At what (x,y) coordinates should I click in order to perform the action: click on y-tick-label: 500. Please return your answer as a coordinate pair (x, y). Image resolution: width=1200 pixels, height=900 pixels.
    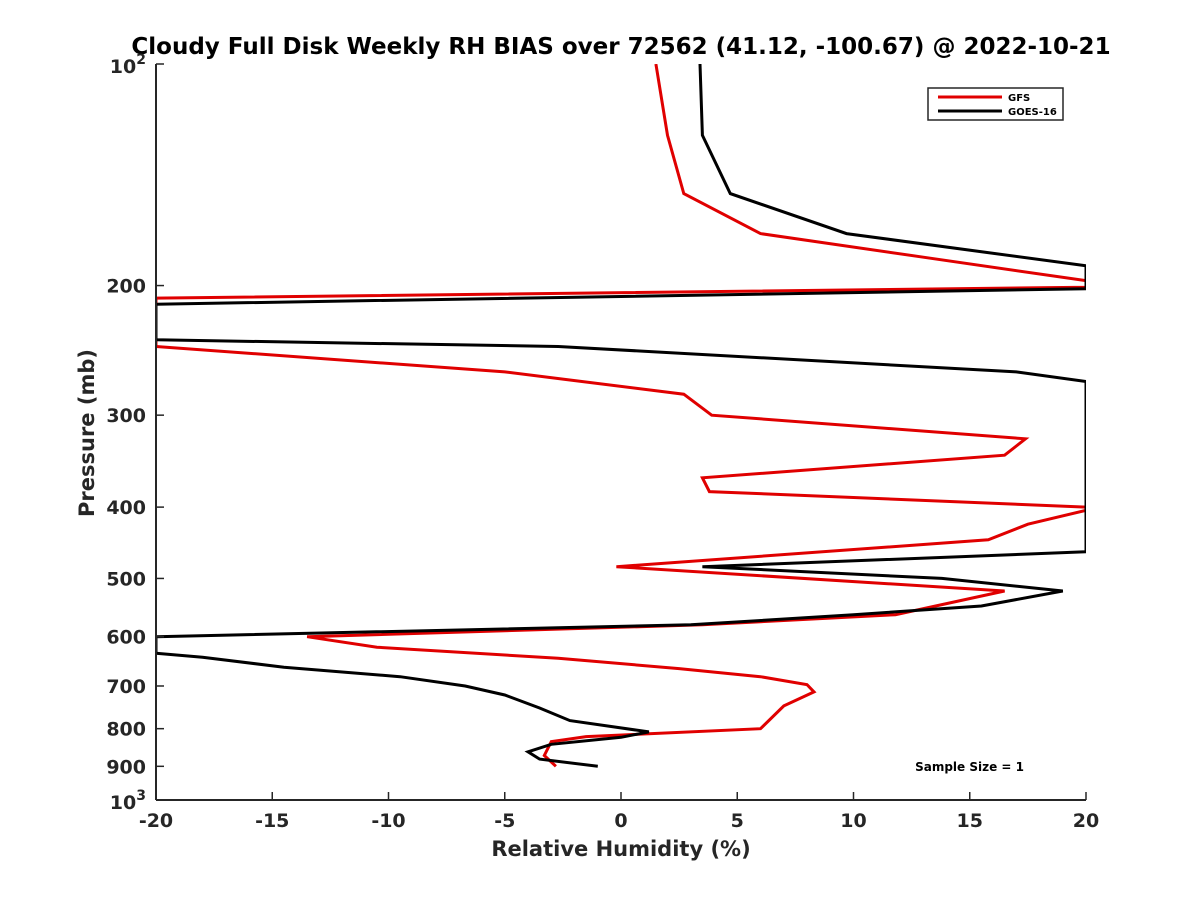
    Looking at the image, I should click on (126, 579).